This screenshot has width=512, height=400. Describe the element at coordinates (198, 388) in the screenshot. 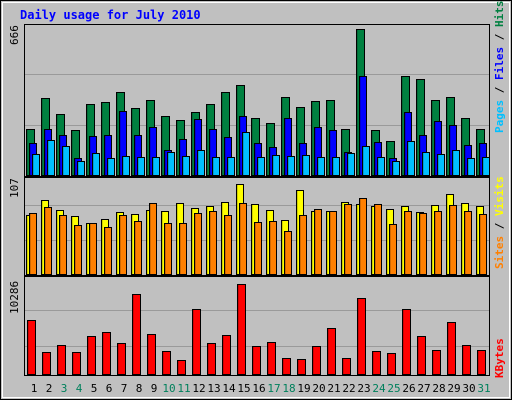

I see `x-tick-label-day-12: 12` at that location.